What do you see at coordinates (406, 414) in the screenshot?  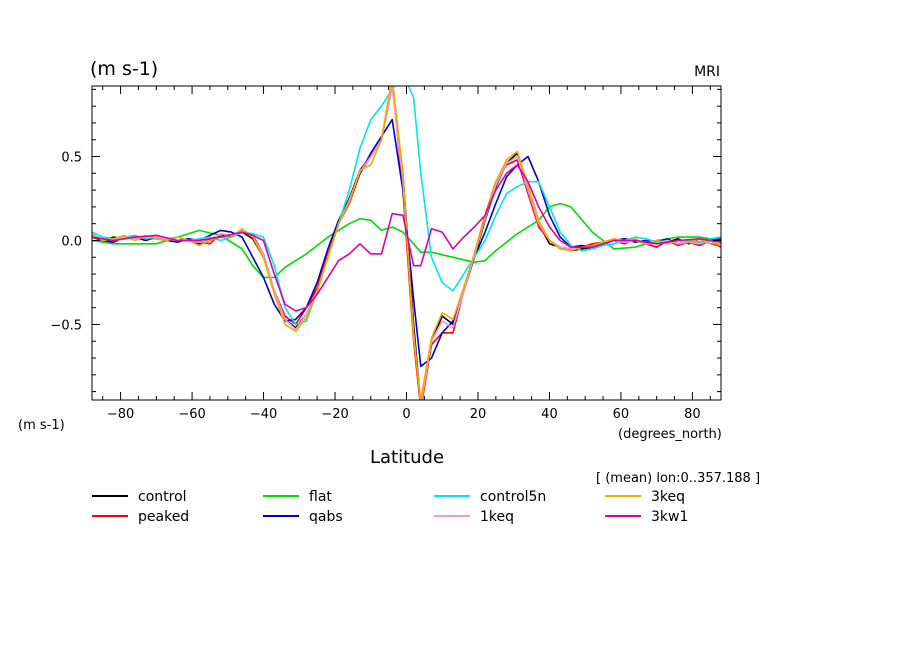 I see `x-tick-label: 0` at bounding box center [406, 414].